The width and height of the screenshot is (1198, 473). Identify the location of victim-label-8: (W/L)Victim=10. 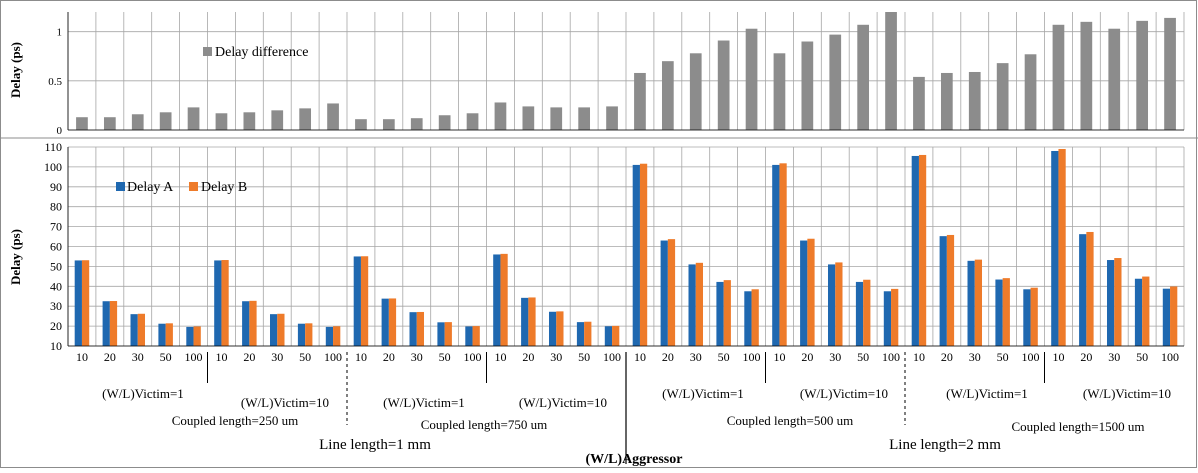
(1127, 393).